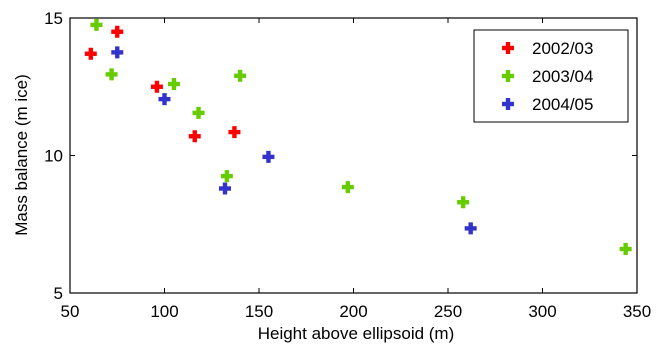 The width and height of the screenshot is (657, 349). I want to click on x-tick-label: 100, so click(164, 311).